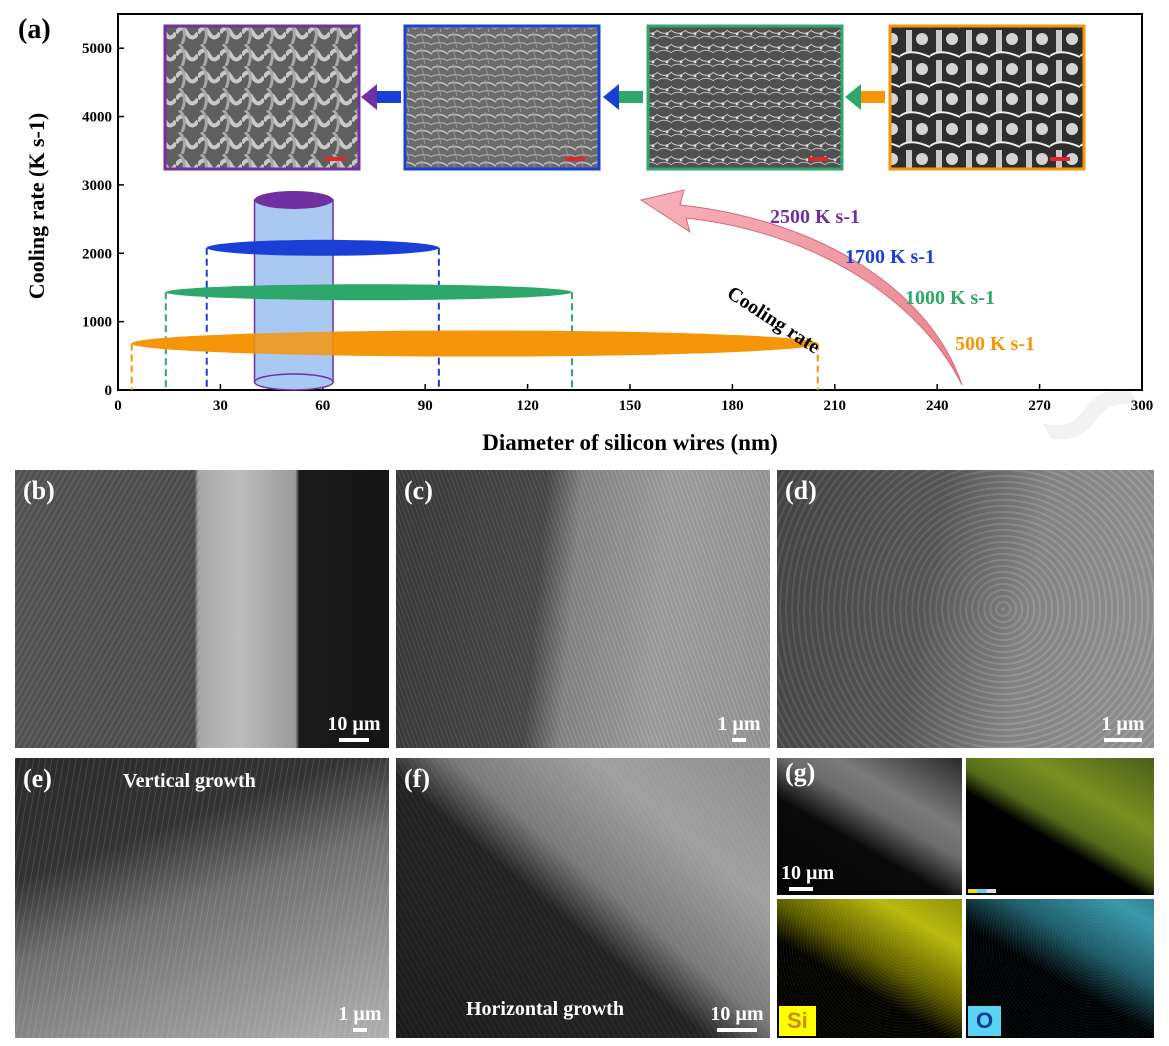  I want to click on x-tick-label: 240, so click(937, 406).